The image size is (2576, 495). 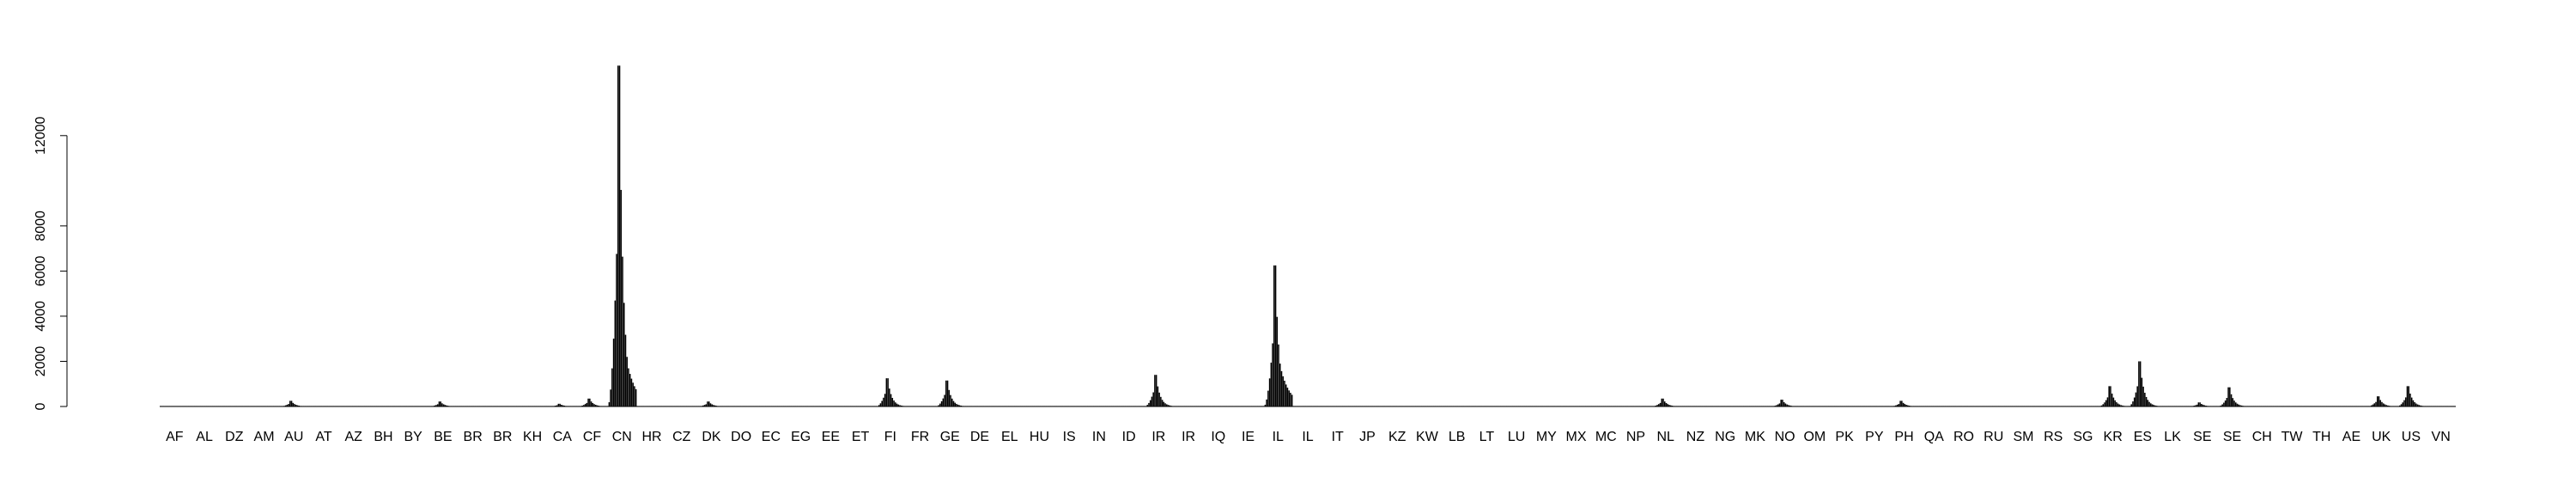 What do you see at coordinates (1696, 437) in the screenshot?
I see `x-tick-label: NZ` at bounding box center [1696, 437].